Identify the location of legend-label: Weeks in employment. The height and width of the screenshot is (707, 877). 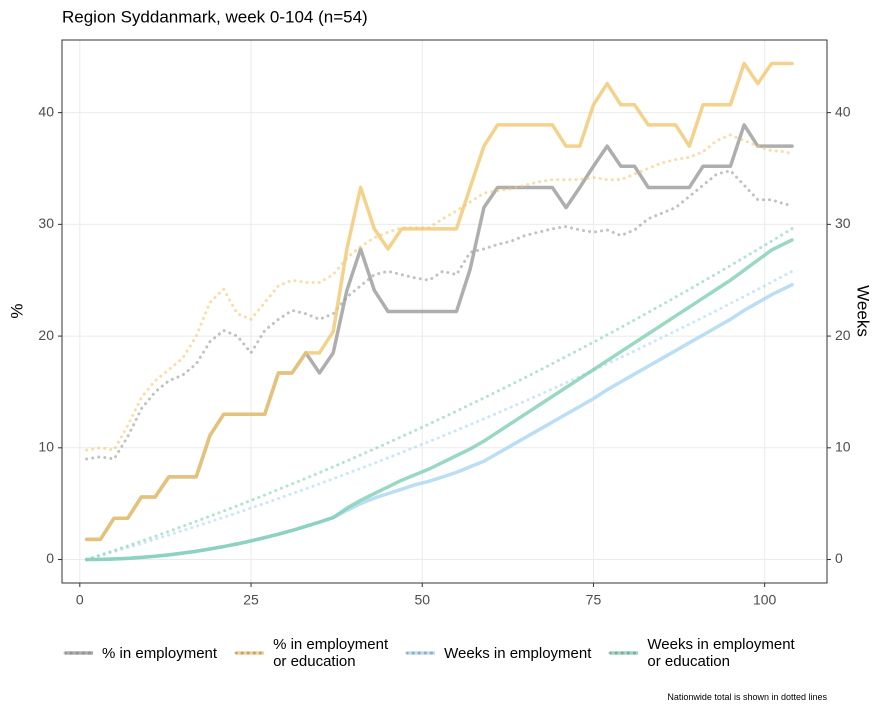
(518, 653).